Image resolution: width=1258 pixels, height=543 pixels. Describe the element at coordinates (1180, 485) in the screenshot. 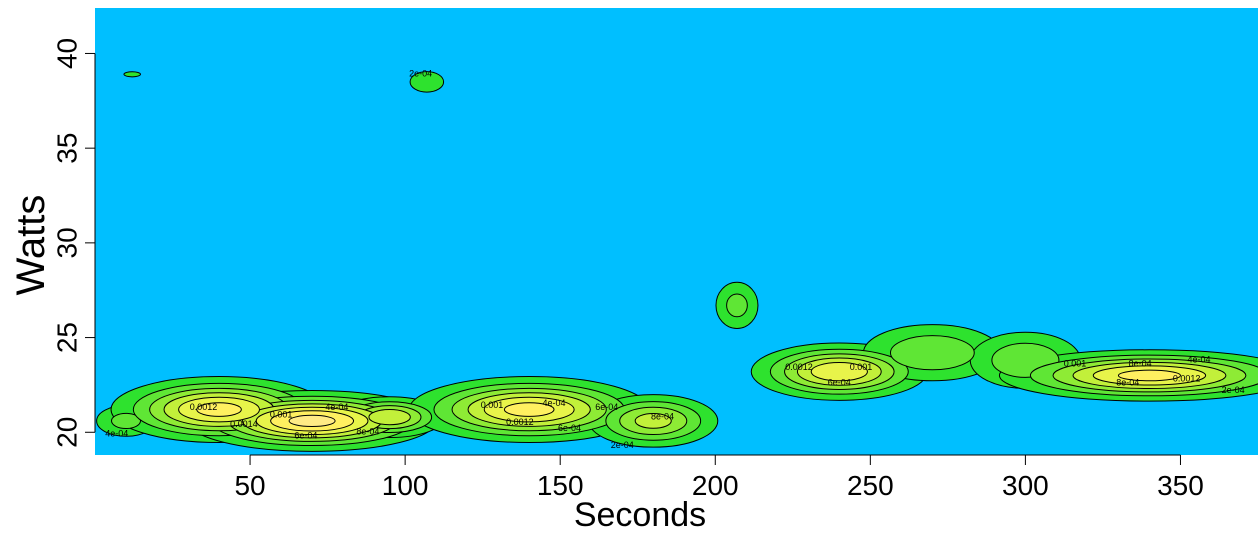

I see `x-tick-label: 350` at that location.